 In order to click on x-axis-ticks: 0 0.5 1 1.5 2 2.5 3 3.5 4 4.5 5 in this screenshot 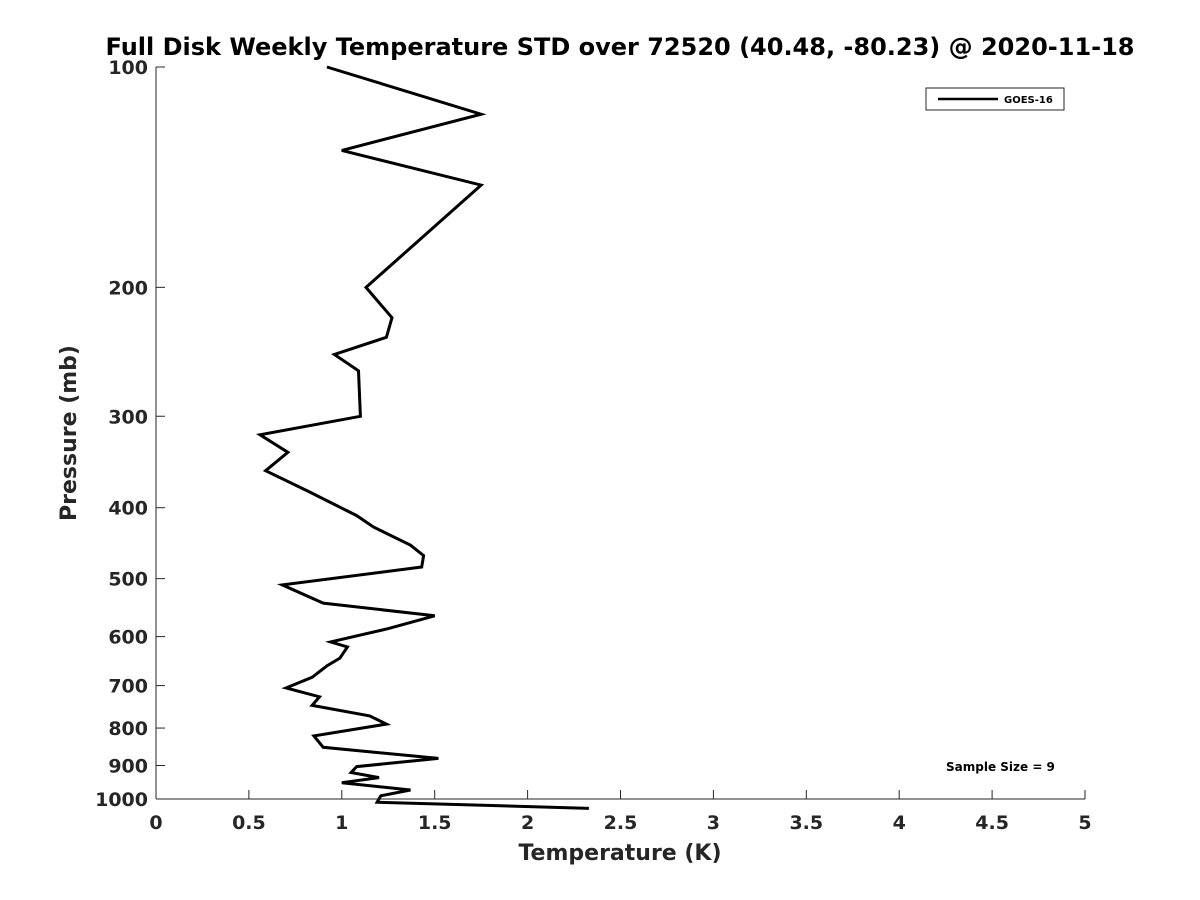, I will do `click(620, 812)`.